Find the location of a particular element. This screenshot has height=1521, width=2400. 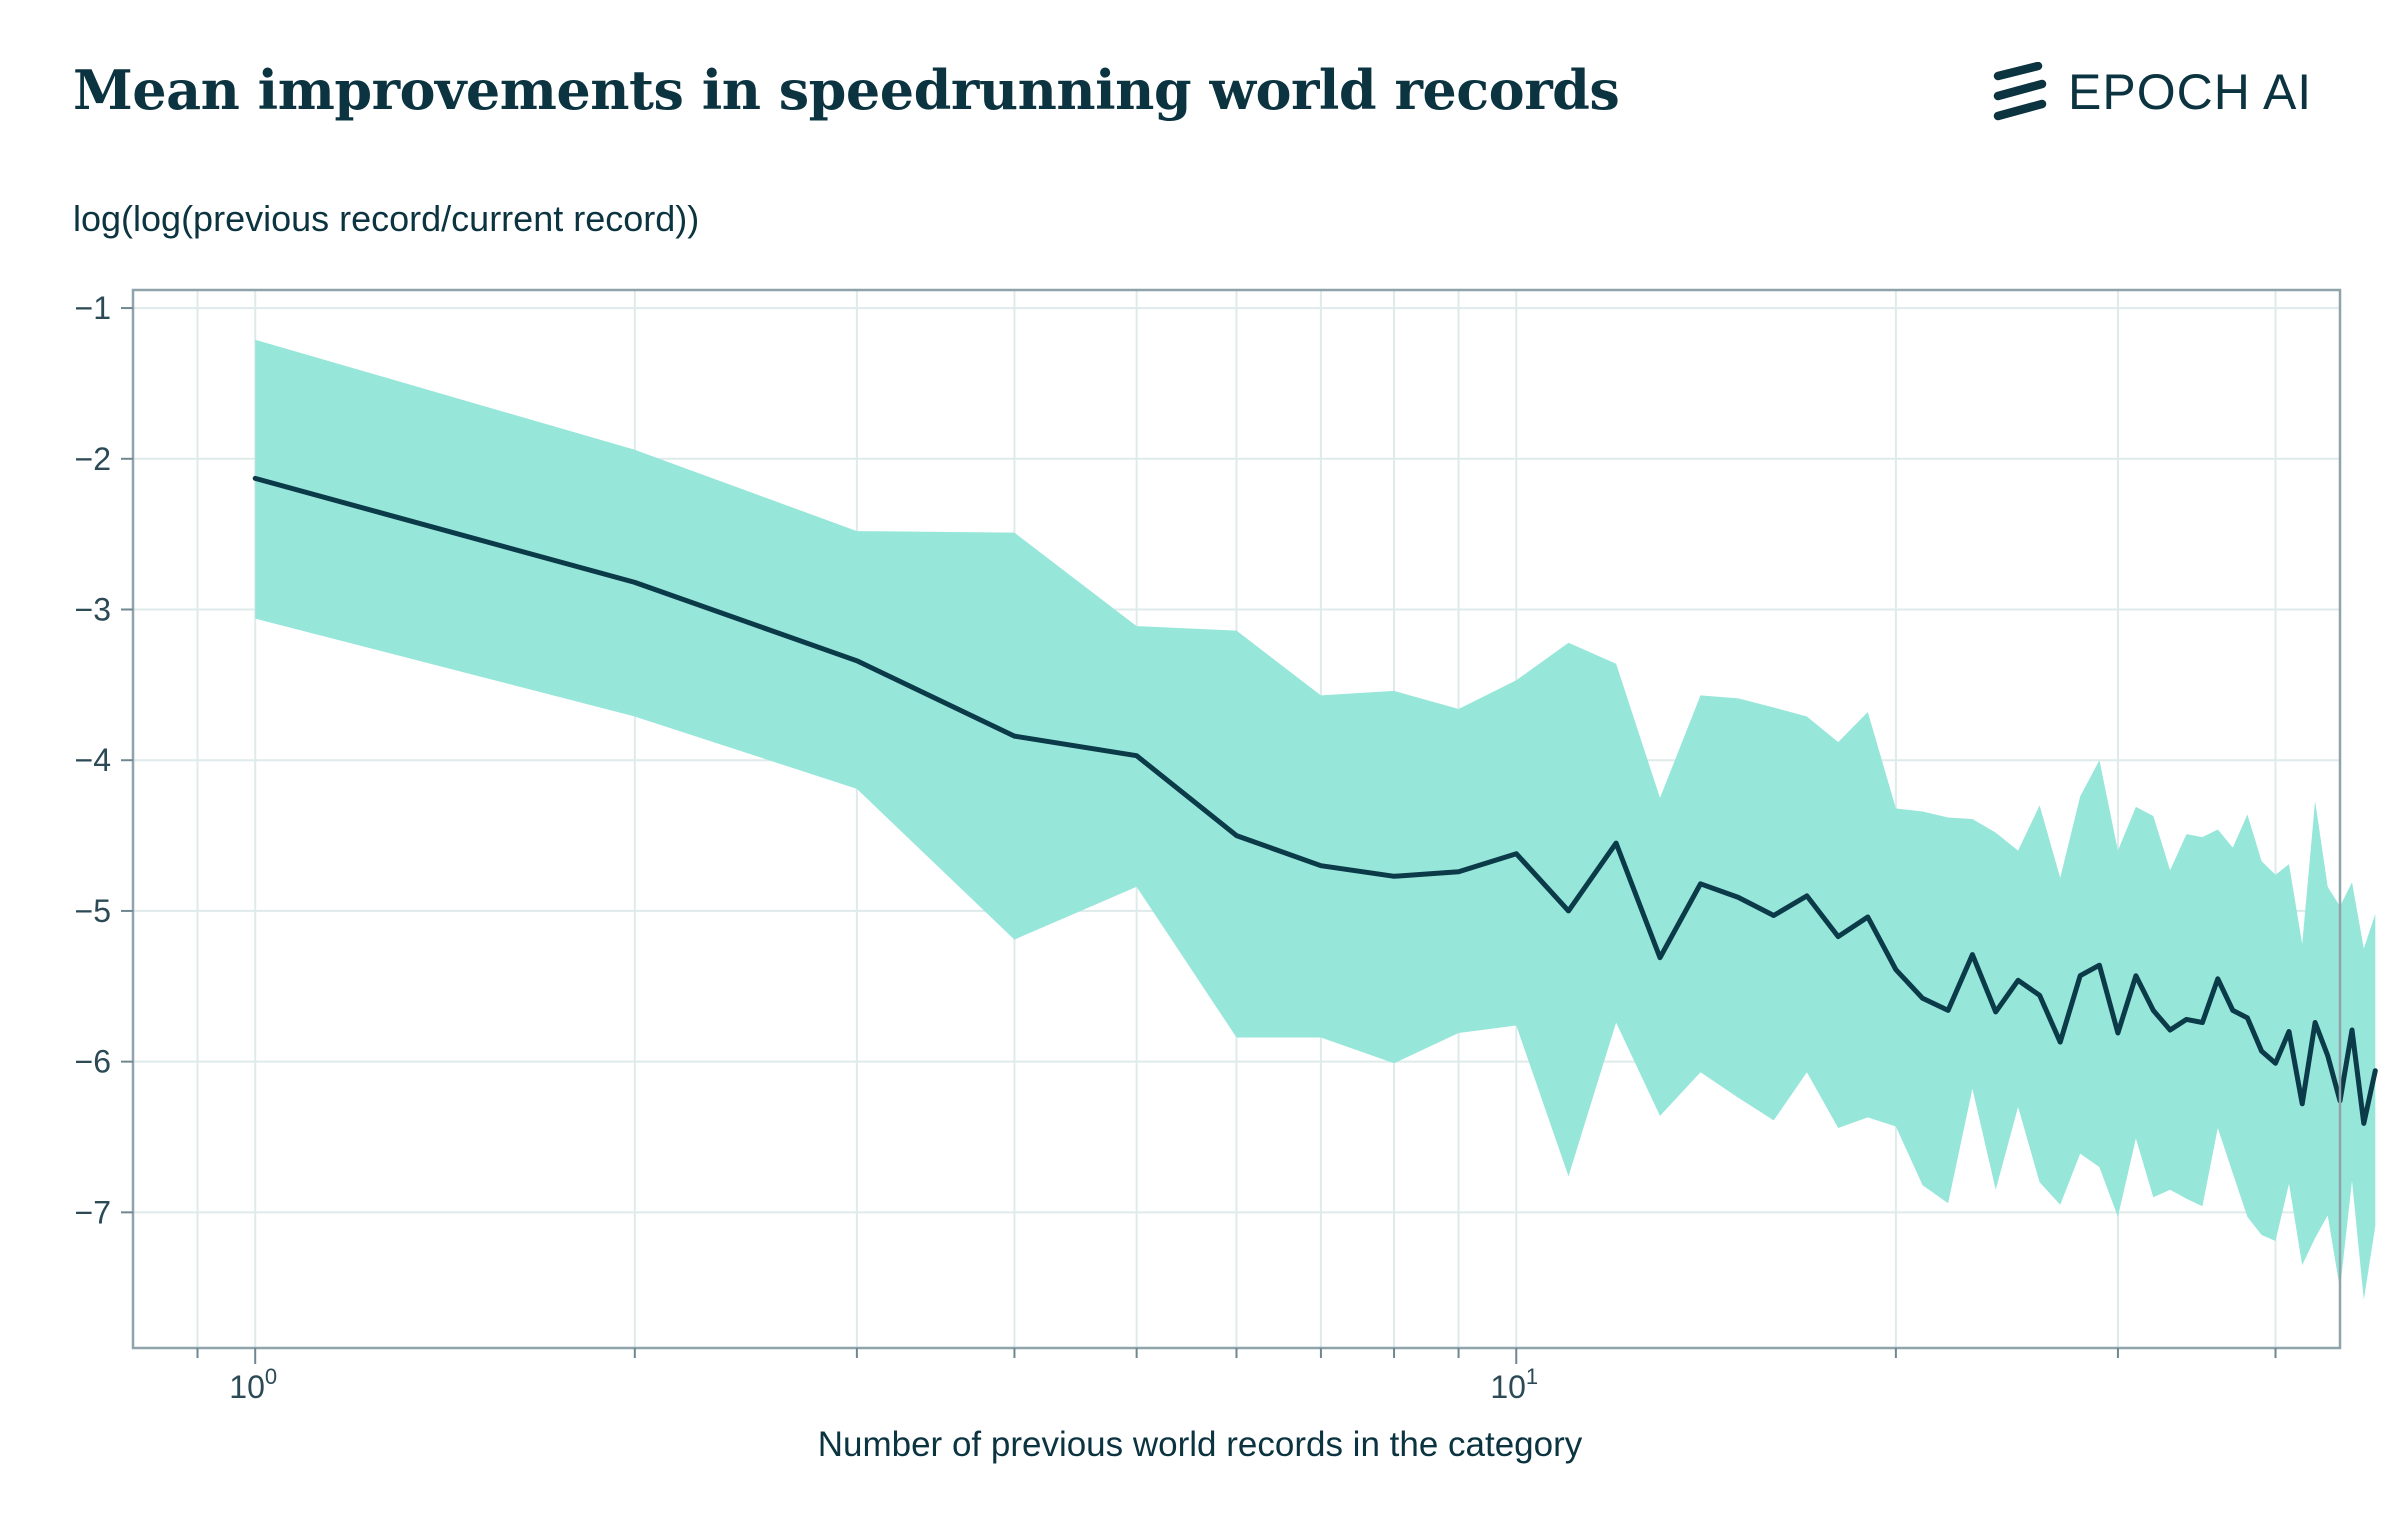

y-tick-label: −7 is located at coordinates (93, 1212).